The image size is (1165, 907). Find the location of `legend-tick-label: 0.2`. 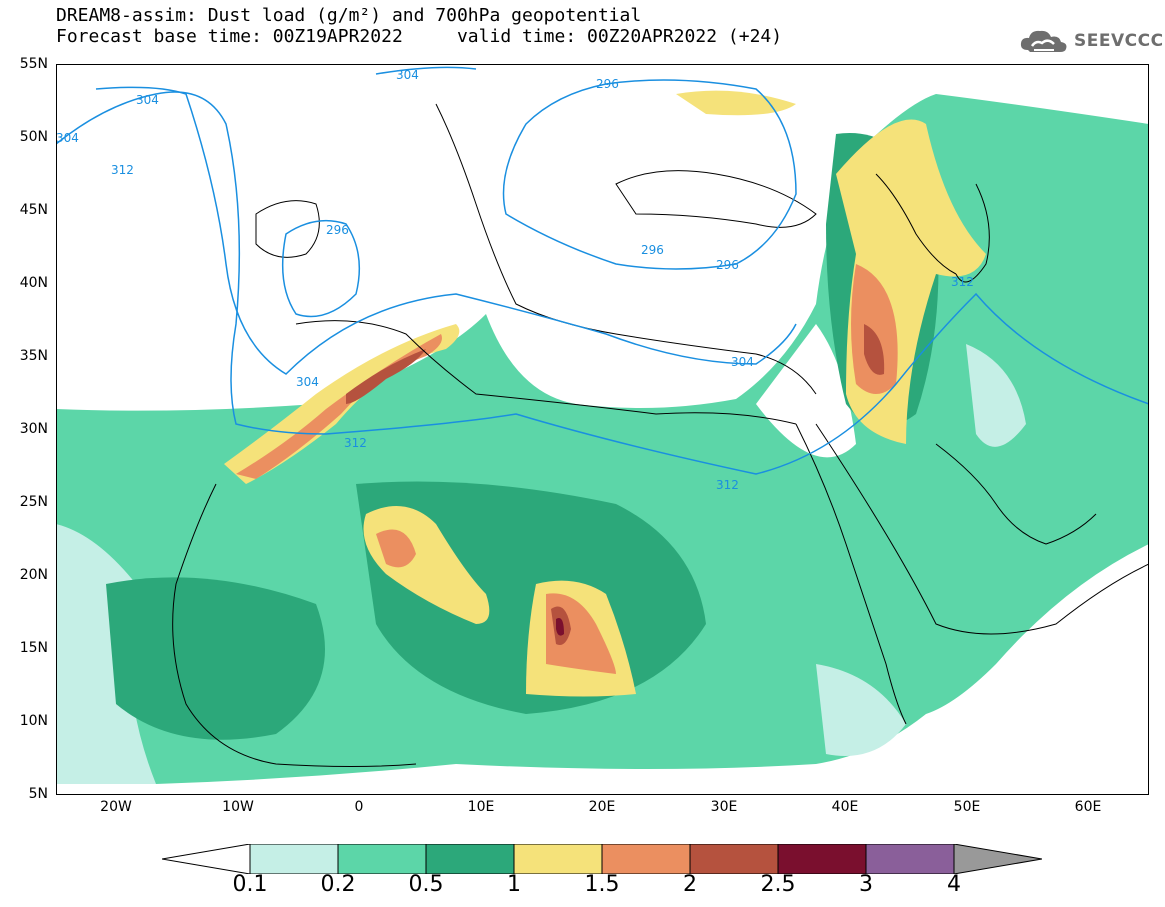

legend-tick-label: 0.2 is located at coordinates (338, 884).